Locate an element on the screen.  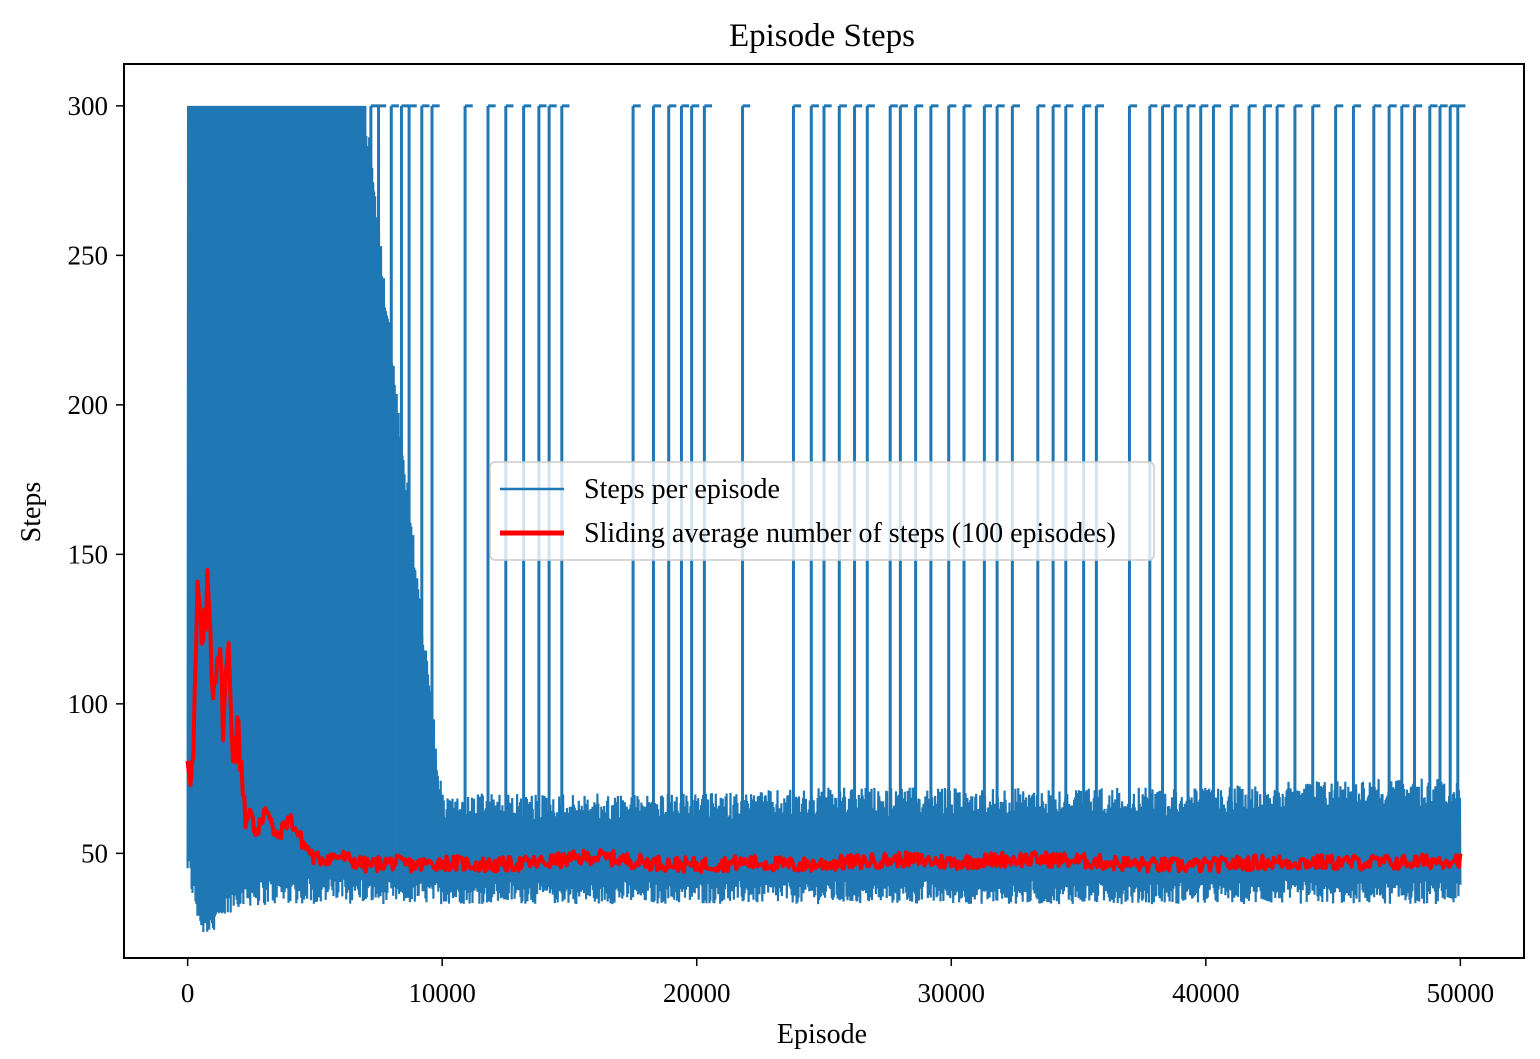
x-tick-label: 0 is located at coordinates (188, 993).